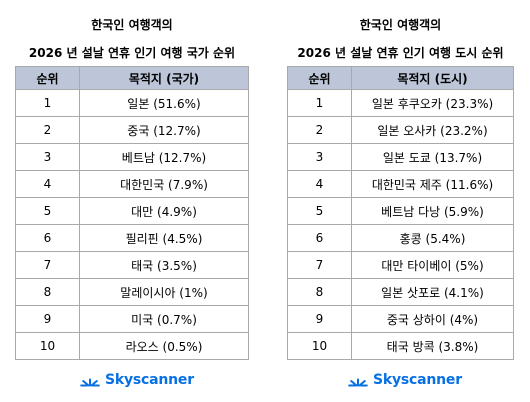  What do you see at coordinates (432, 103) in the screenshot?
I see `destination-cell: 일본 후쿠오카 (23.3%)` at bounding box center [432, 103].